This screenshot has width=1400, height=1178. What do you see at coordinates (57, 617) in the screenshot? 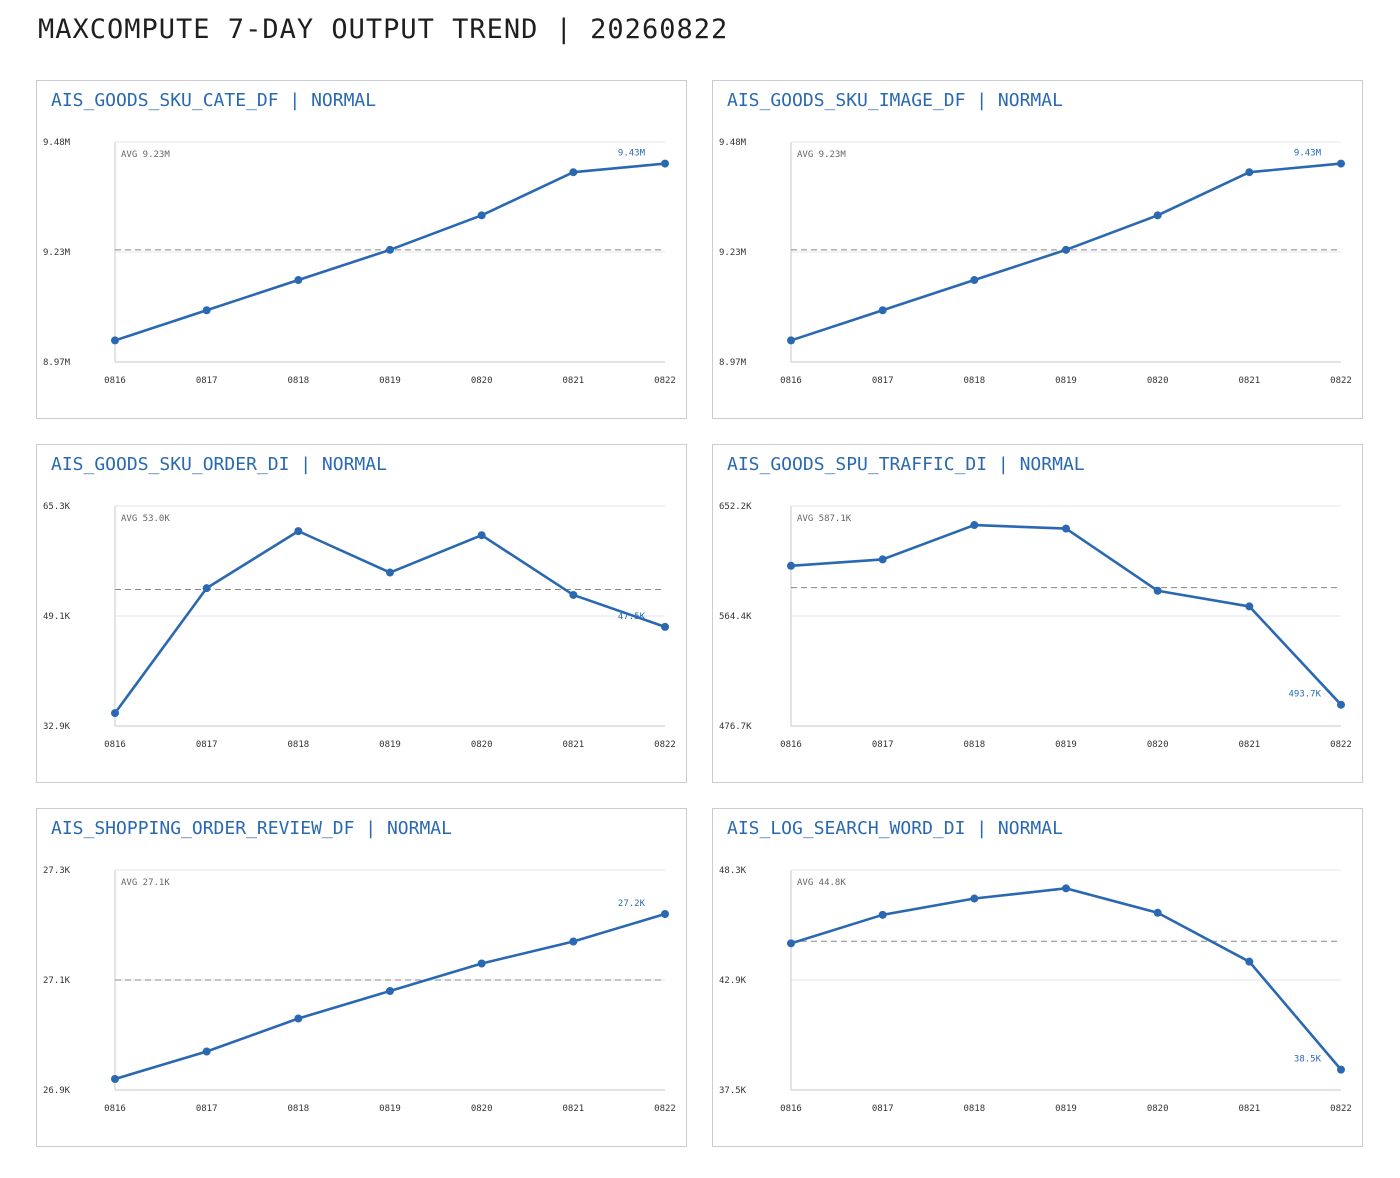
I see `y-tick-label: 49.1K` at bounding box center [57, 617].